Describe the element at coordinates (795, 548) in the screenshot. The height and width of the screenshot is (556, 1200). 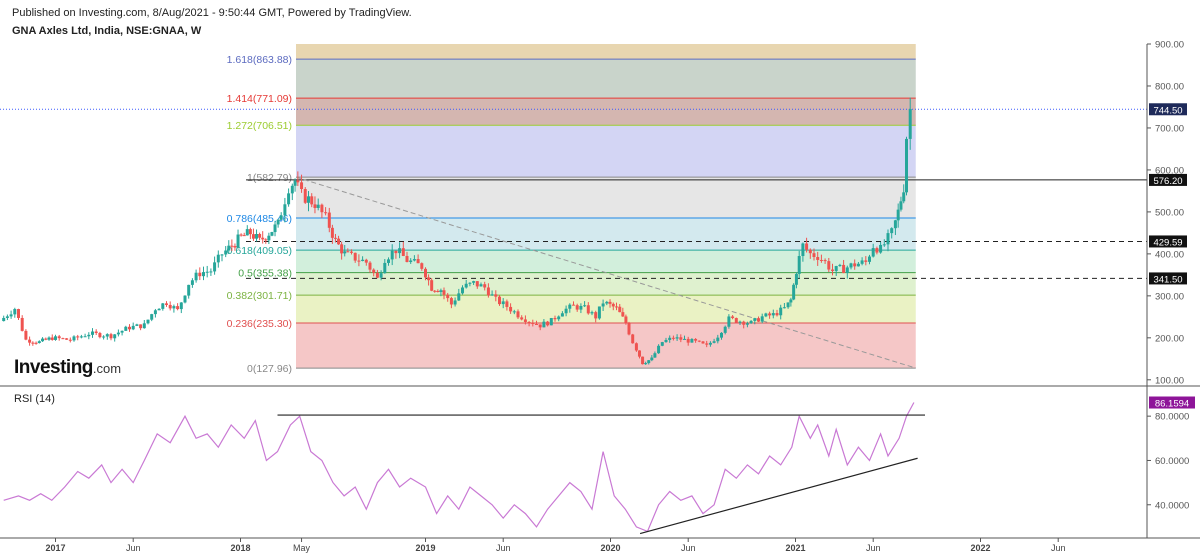
I see `x-tick-label: 2021` at that location.